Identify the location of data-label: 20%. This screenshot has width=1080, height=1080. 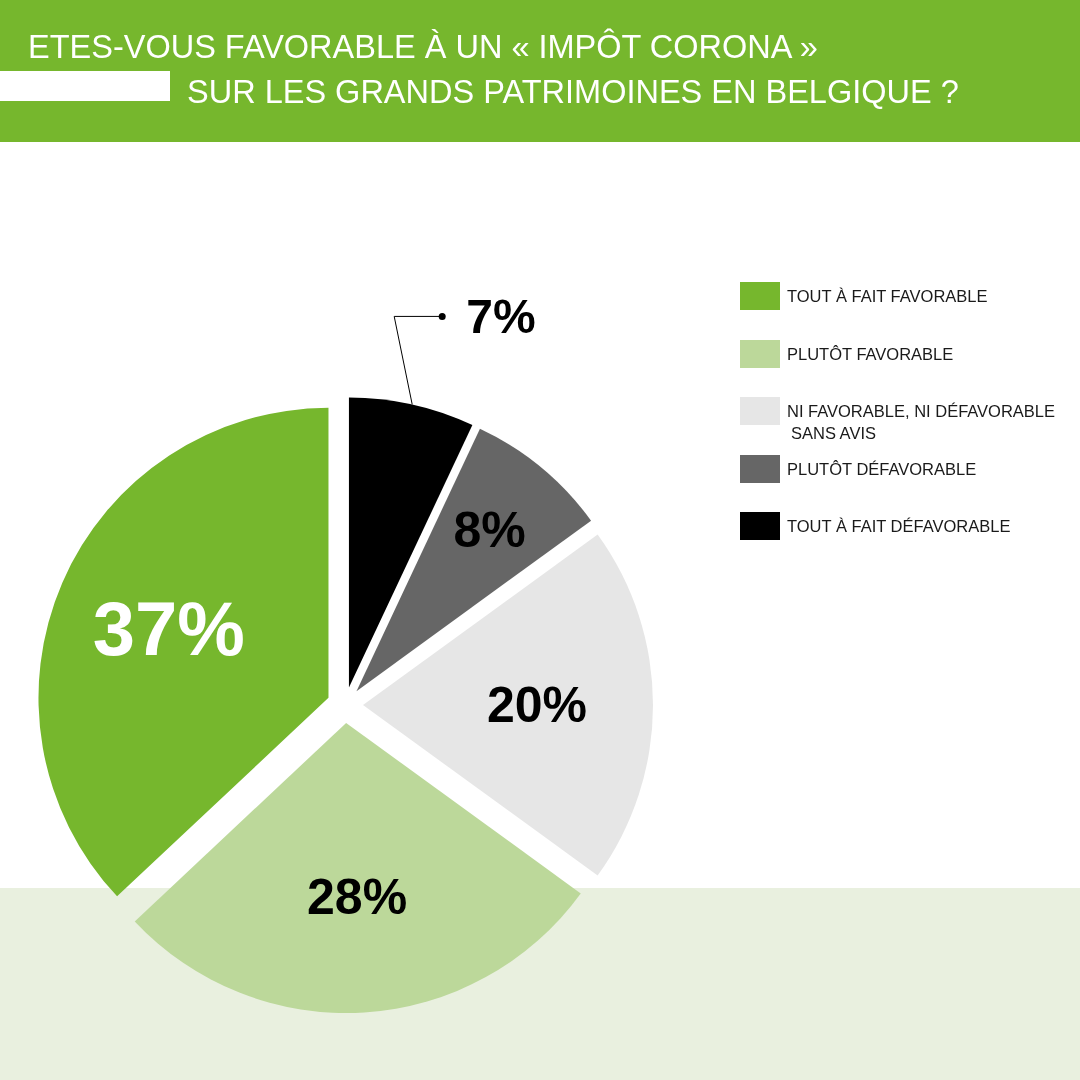
(537, 705).